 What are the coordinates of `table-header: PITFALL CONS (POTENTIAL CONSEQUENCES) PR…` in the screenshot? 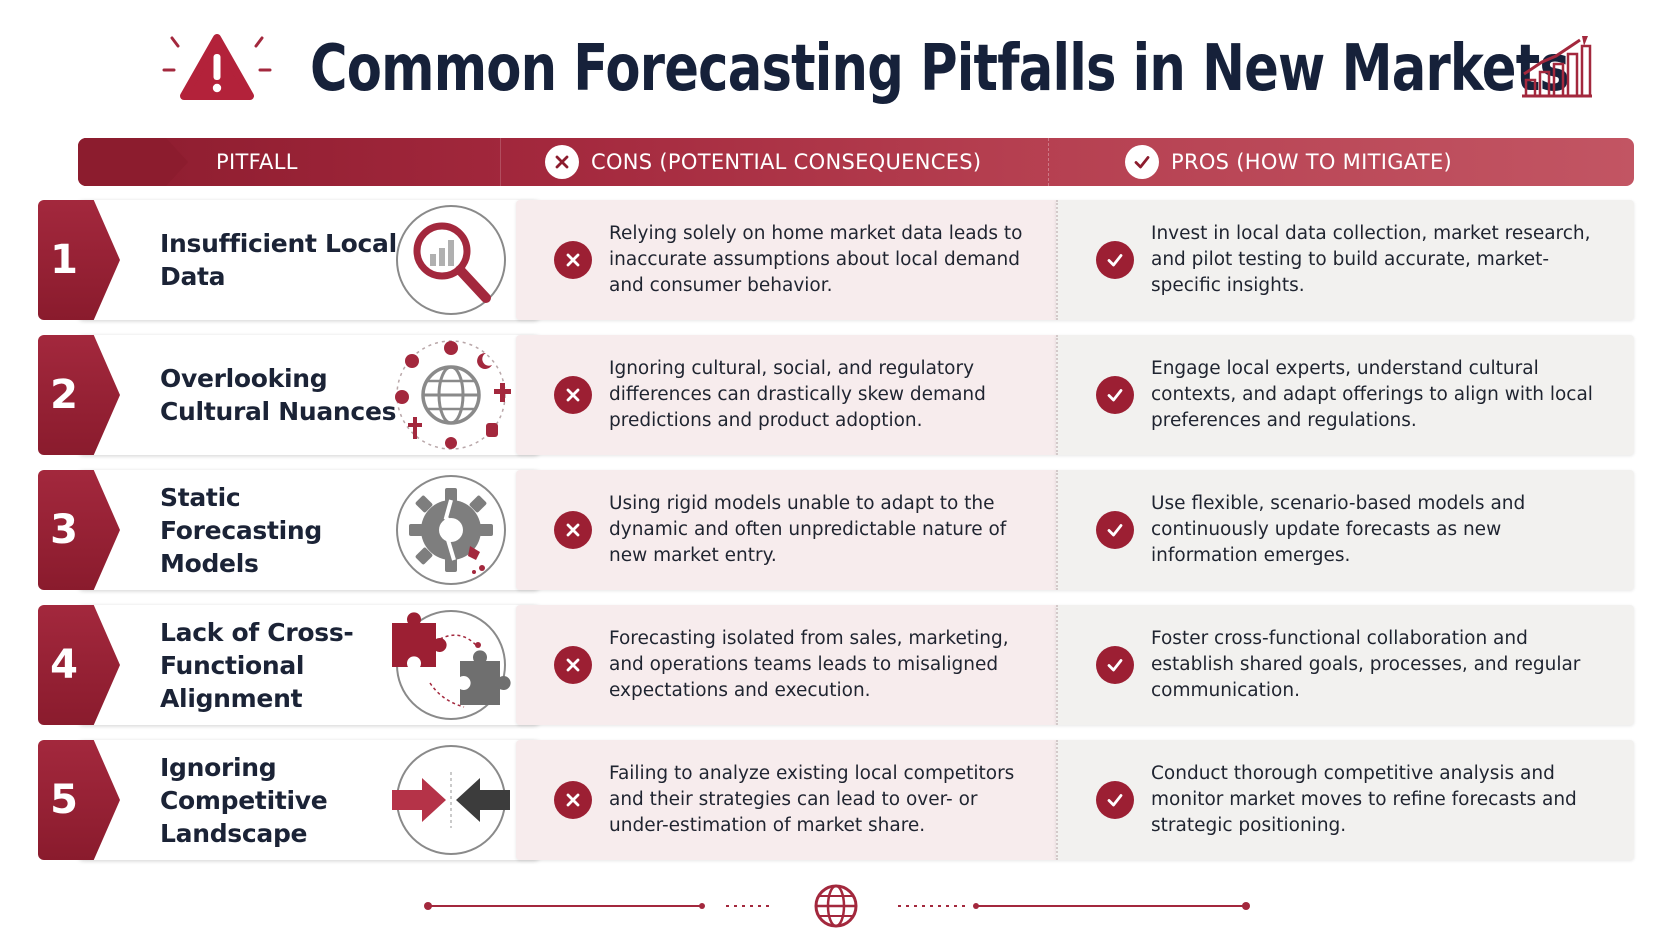 It's located at (856, 162).